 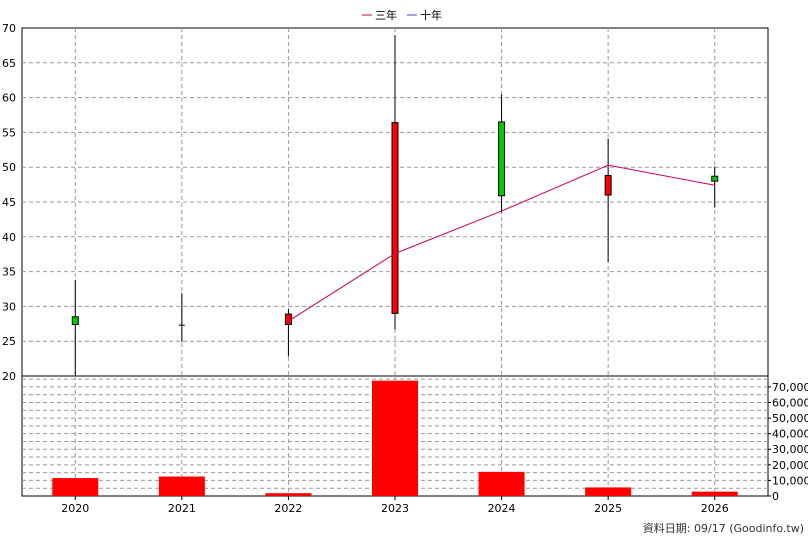 I want to click on volume-ytick-7: 70,000, so click(x=790, y=387).